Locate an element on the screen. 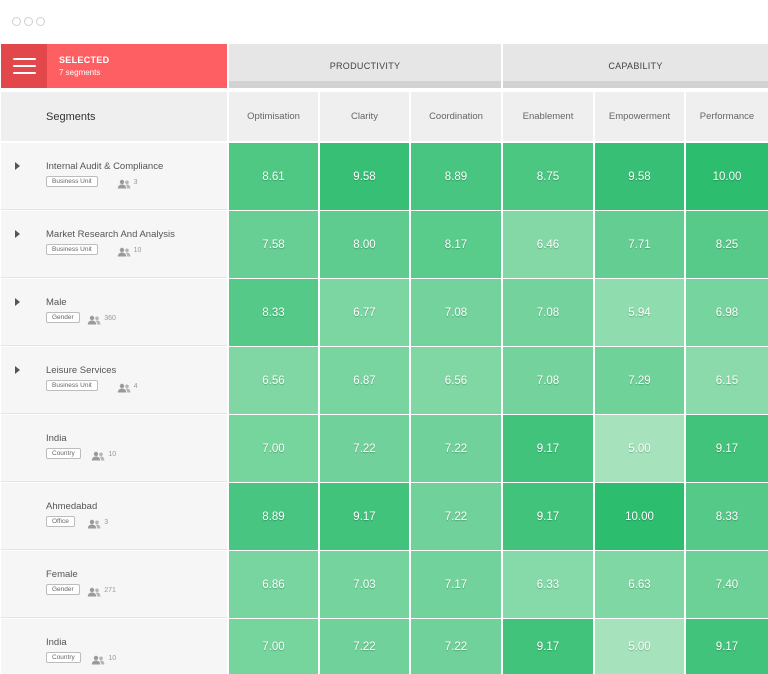 Image resolution: width=768 pixels, height=674 pixels. score-cell: 8.25 is located at coordinates (727, 244).